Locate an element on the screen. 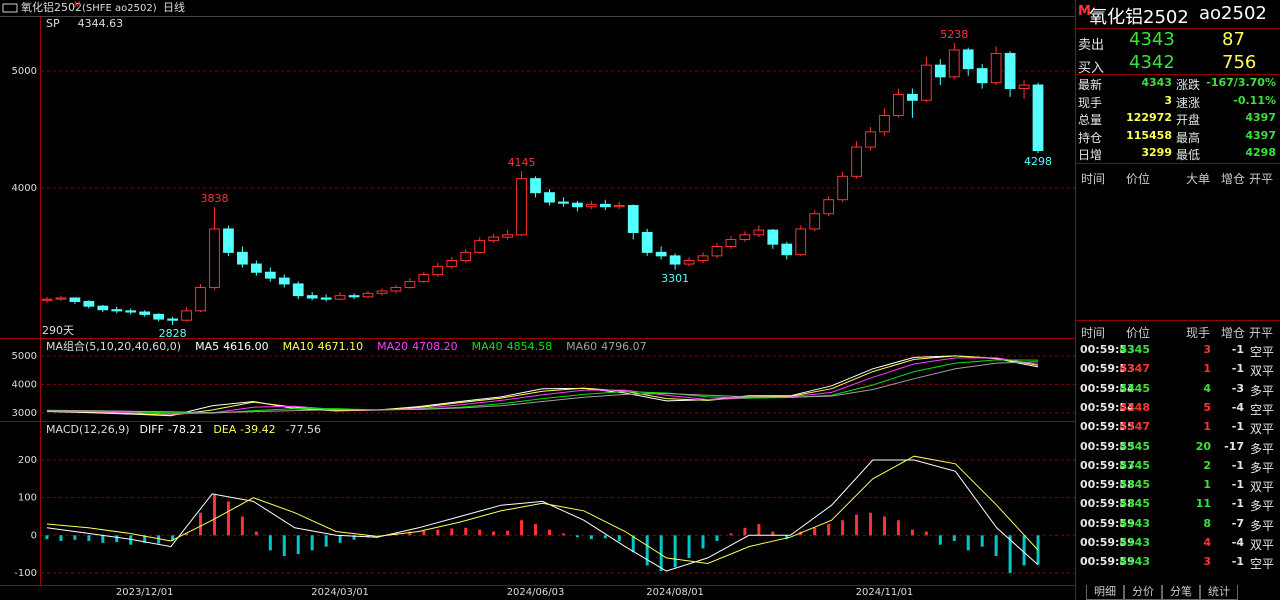 This screenshot has width=1280, height=600. column-header: 价位 is located at coordinates (1138, 333).